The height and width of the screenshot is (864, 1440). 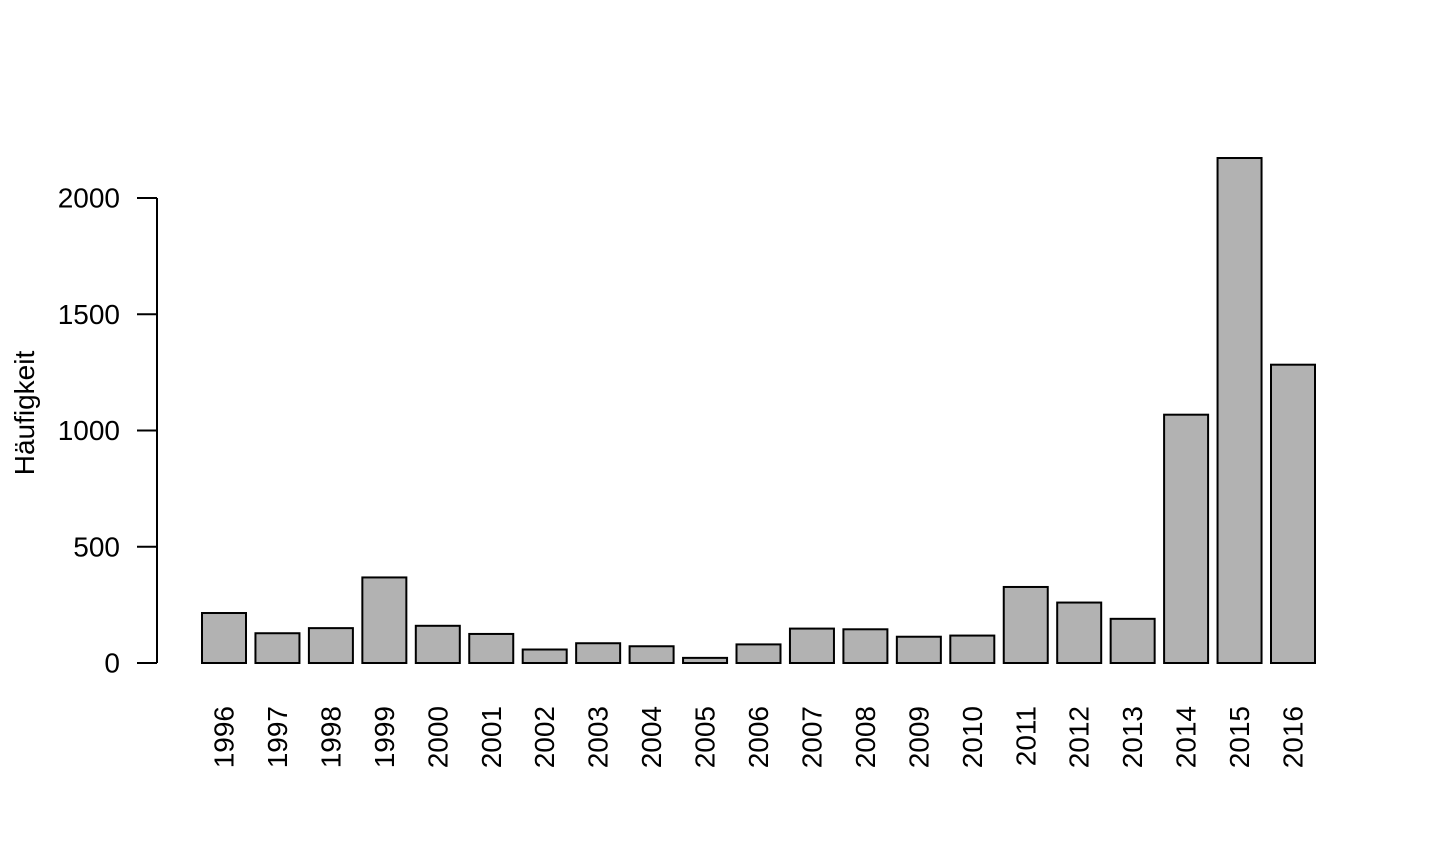 What do you see at coordinates (1132, 737) in the screenshot?
I see `x-tick-label-2013: 2013` at bounding box center [1132, 737].